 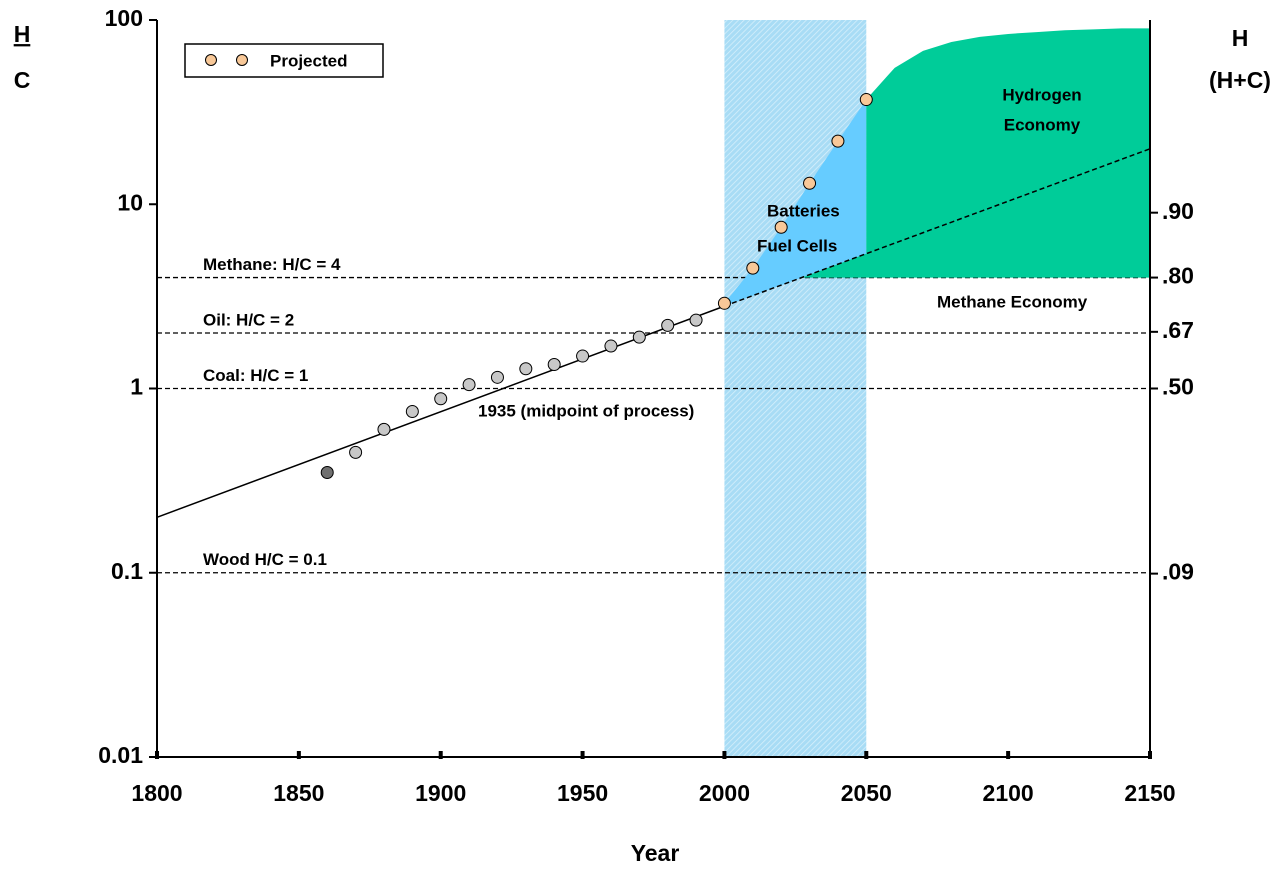 What do you see at coordinates (586, 410) in the screenshot?
I see `annotation: 1935 (midpoint of process)` at bounding box center [586, 410].